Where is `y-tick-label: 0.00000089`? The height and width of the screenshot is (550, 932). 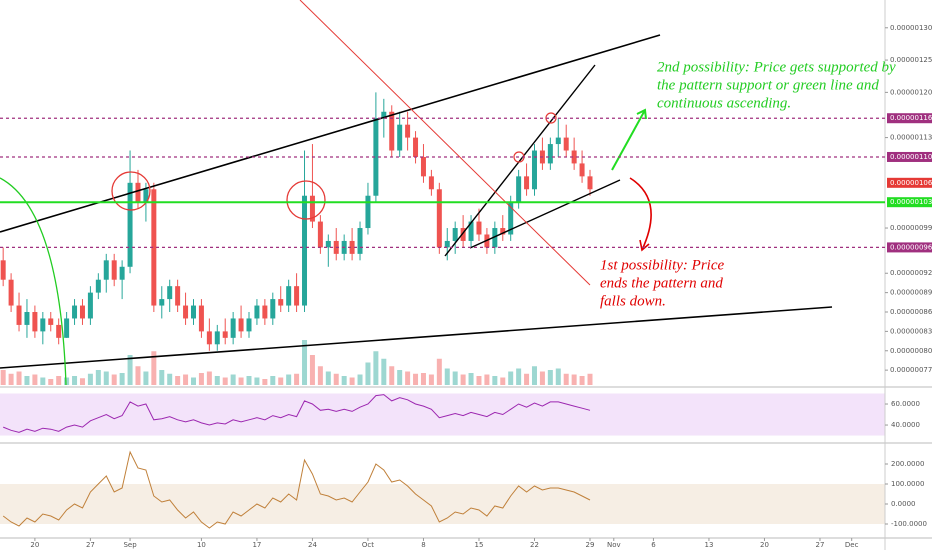
y-tick-label: 0.00000089 is located at coordinates (911, 293).